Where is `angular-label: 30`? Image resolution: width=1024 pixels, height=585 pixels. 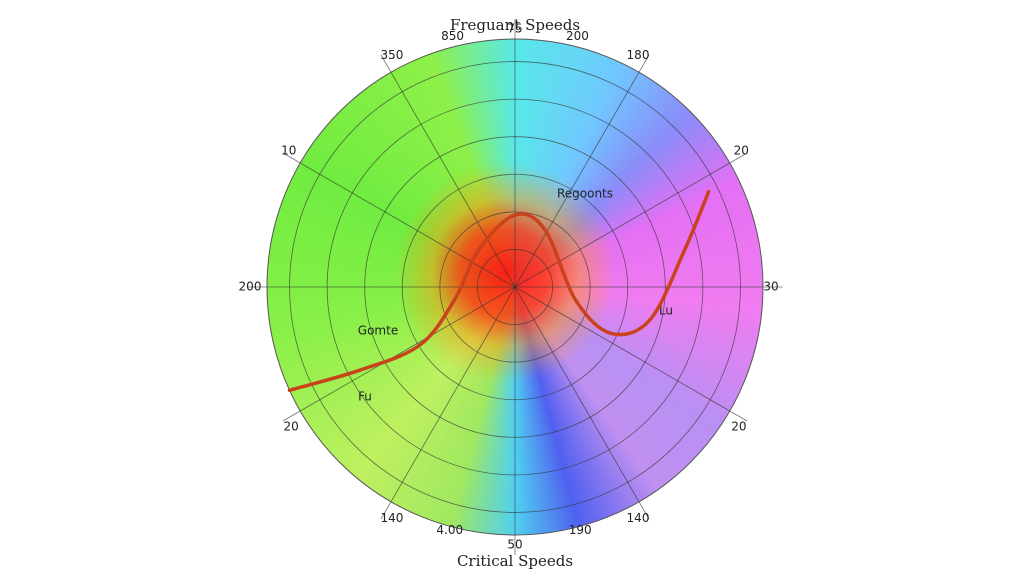
angular-label: 30 is located at coordinates (770, 287).